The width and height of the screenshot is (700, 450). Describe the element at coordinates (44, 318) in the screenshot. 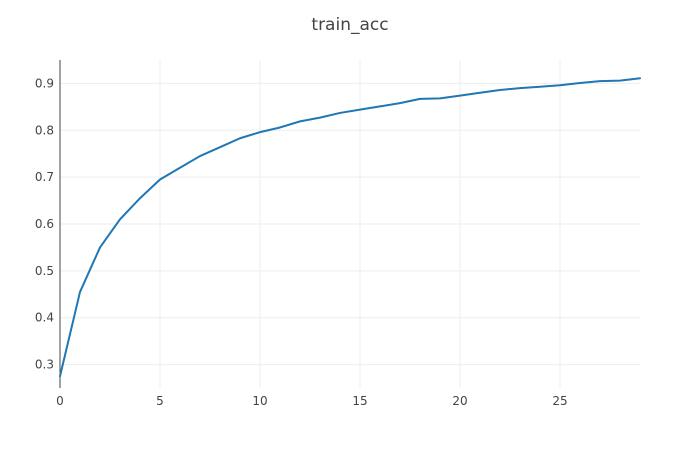

I see `y-tick-label: 0.4` at that location.